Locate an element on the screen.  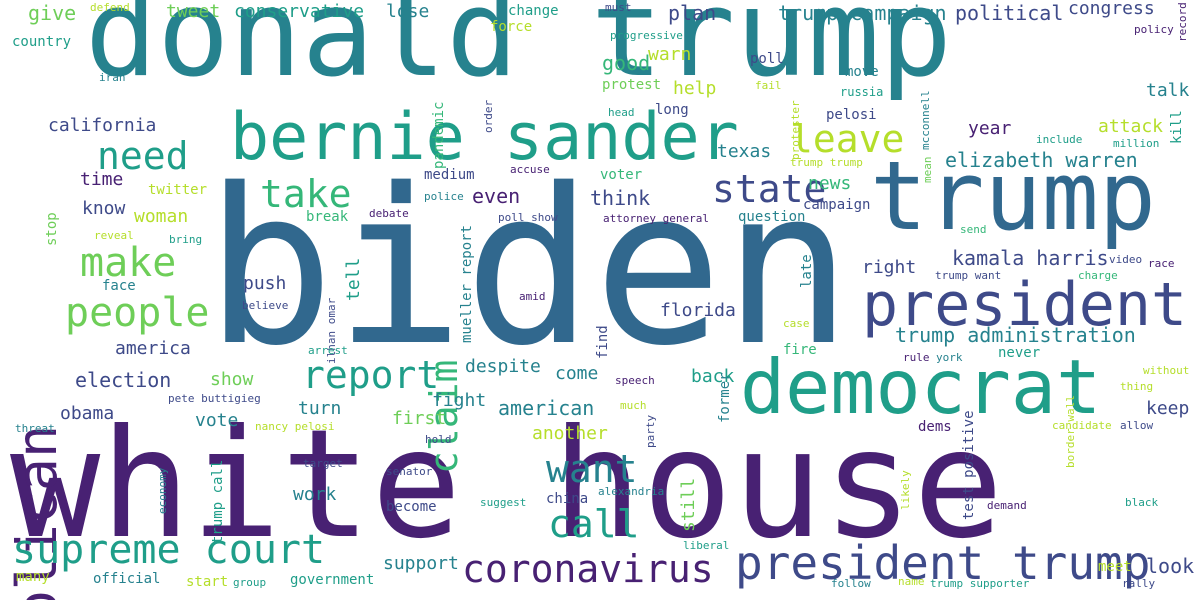
word-cloud-term: trump supporter is located at coordinates (980, 583).